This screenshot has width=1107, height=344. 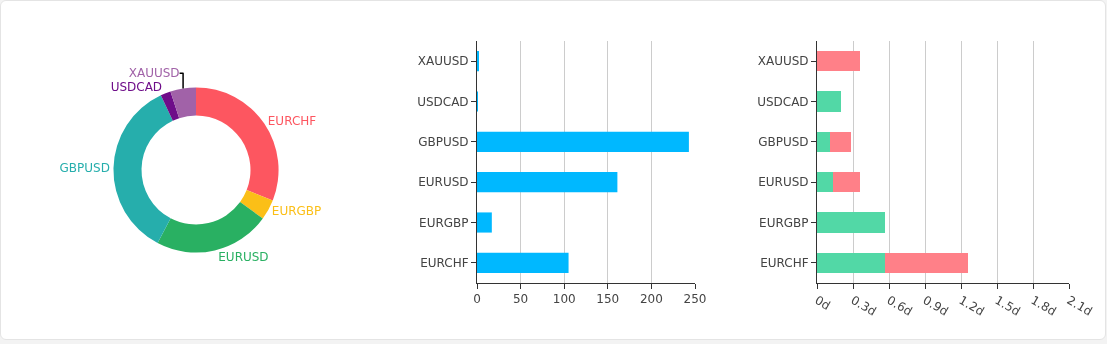 I want to click on x-tick-label: 0d, so click(x=822, y=303).